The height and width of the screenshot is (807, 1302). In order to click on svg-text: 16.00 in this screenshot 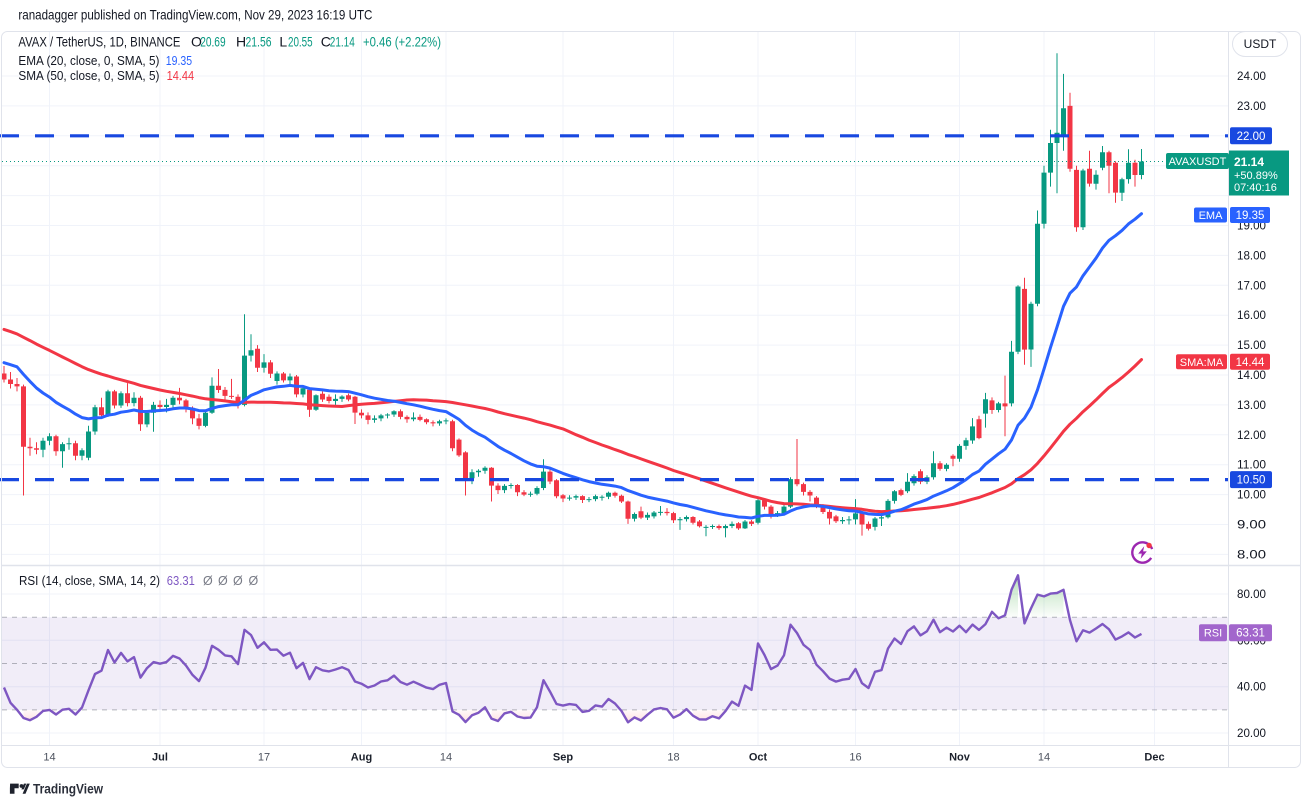, I will do `click(1251, 315)`.